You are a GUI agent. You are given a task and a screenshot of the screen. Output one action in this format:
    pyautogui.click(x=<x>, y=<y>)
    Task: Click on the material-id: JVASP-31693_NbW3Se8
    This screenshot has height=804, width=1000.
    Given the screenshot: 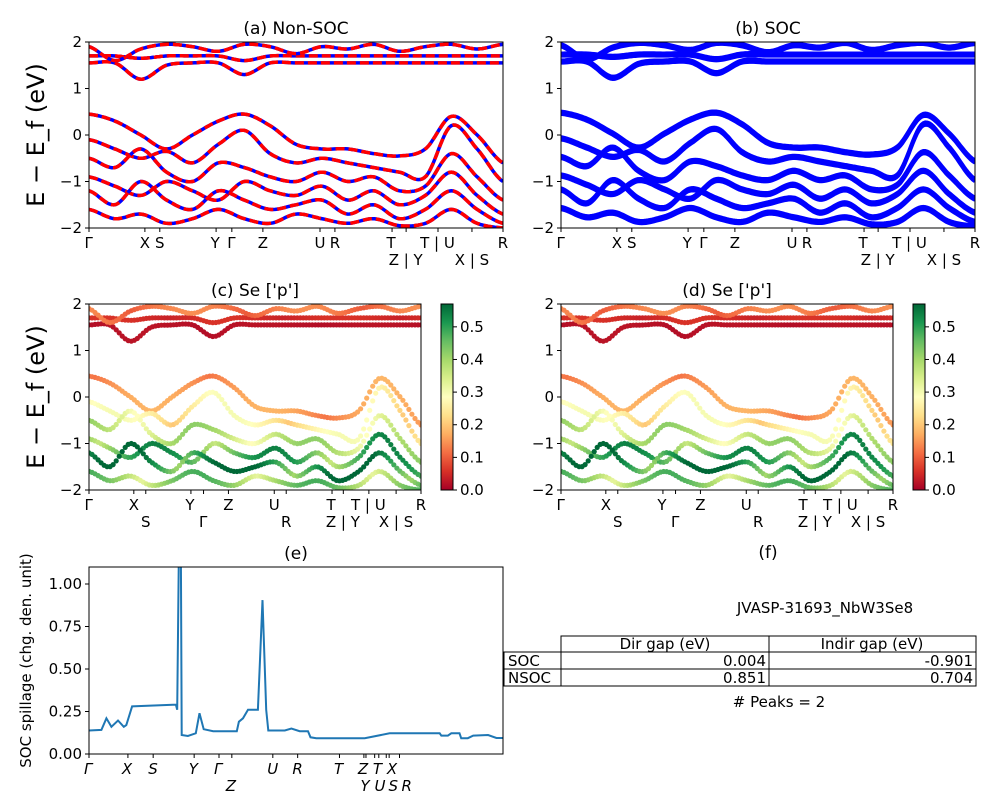 What is the action you would take?
    pyautogui.click(x=824, y=608)
    